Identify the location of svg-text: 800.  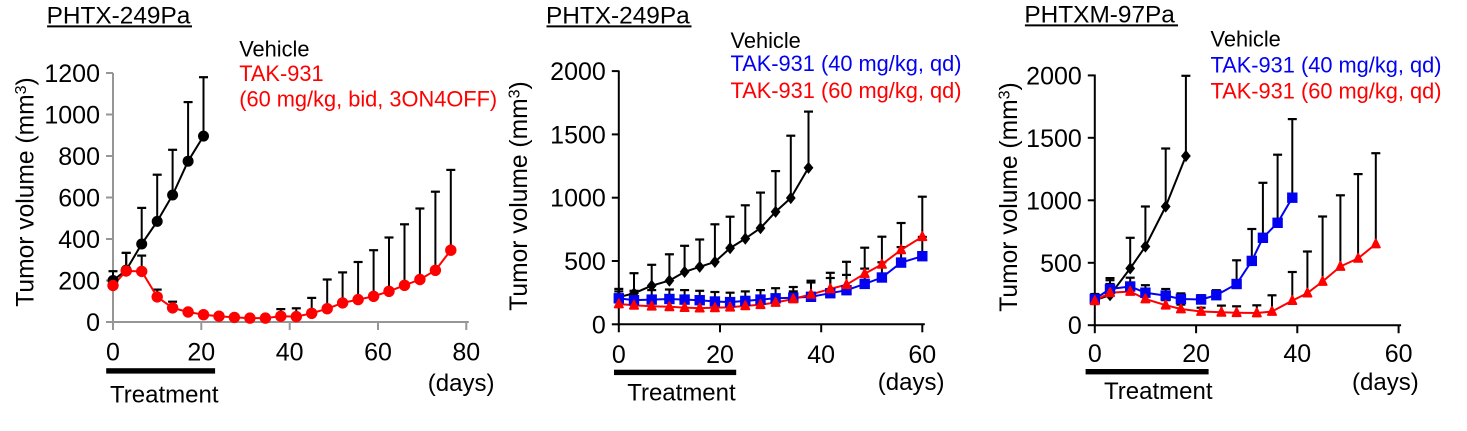
(79, 157).